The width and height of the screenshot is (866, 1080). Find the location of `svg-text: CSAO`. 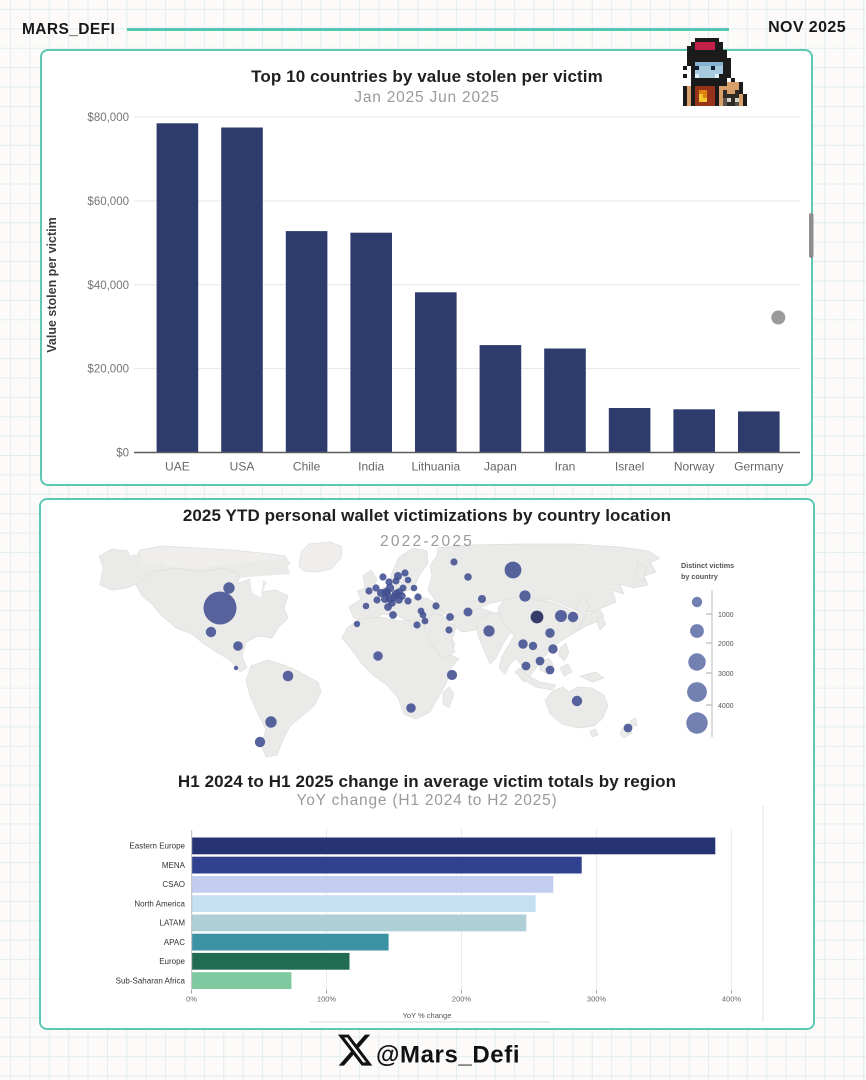

svg-text: CSAO is located at coordinates (173, 884).